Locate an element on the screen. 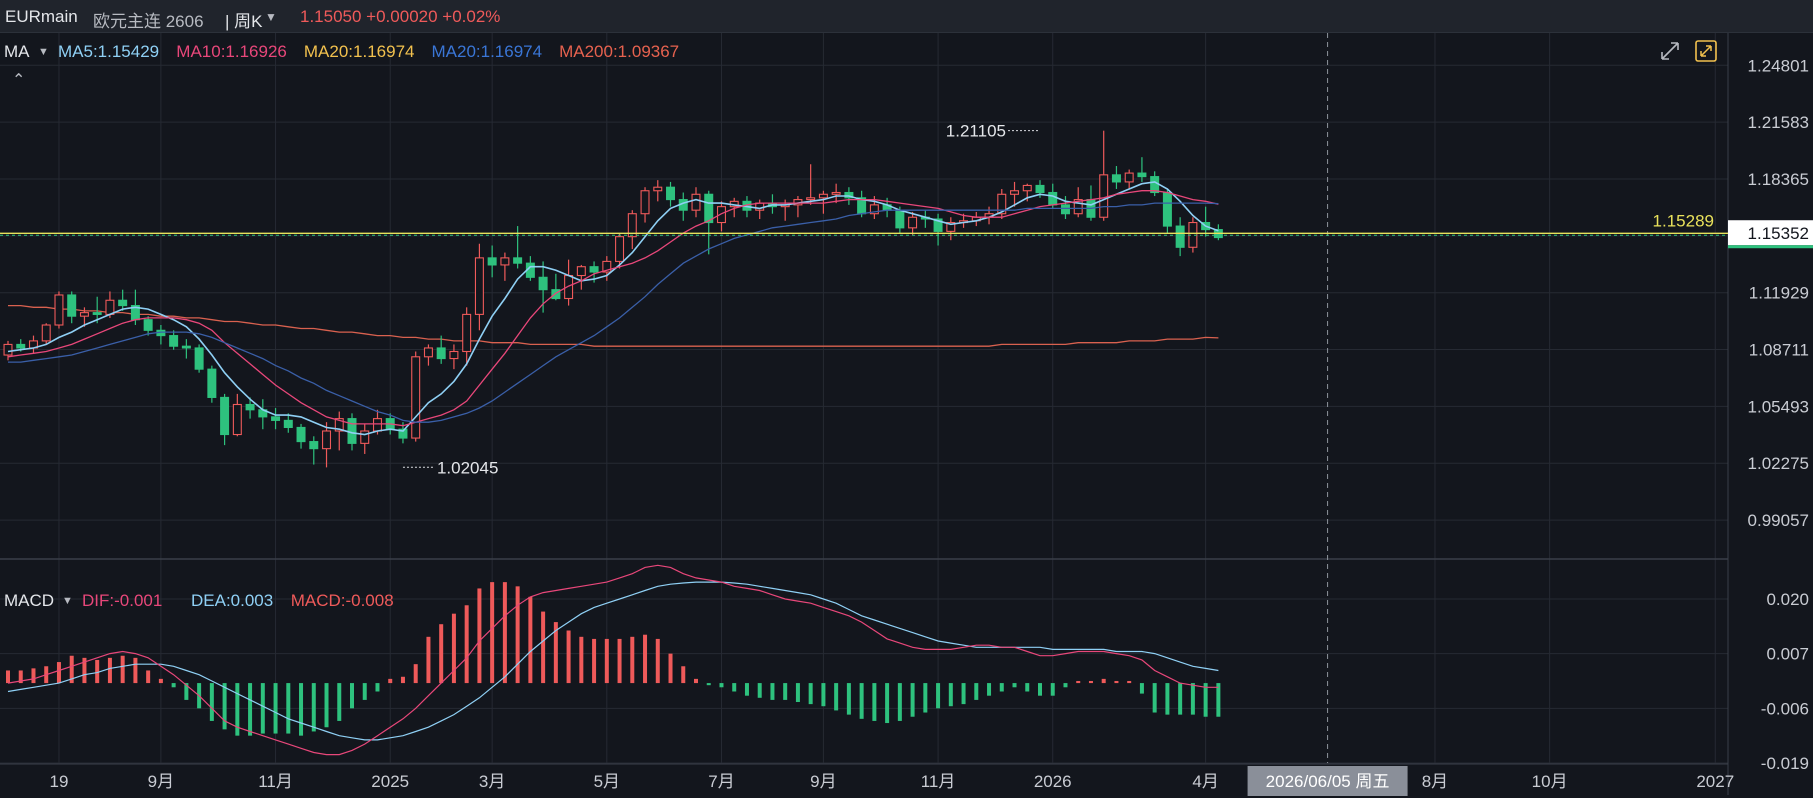 The height and width of the screenshot is (798, 1813). macd-dropdown-icon: ▼ is located at coordinates (67, 601).